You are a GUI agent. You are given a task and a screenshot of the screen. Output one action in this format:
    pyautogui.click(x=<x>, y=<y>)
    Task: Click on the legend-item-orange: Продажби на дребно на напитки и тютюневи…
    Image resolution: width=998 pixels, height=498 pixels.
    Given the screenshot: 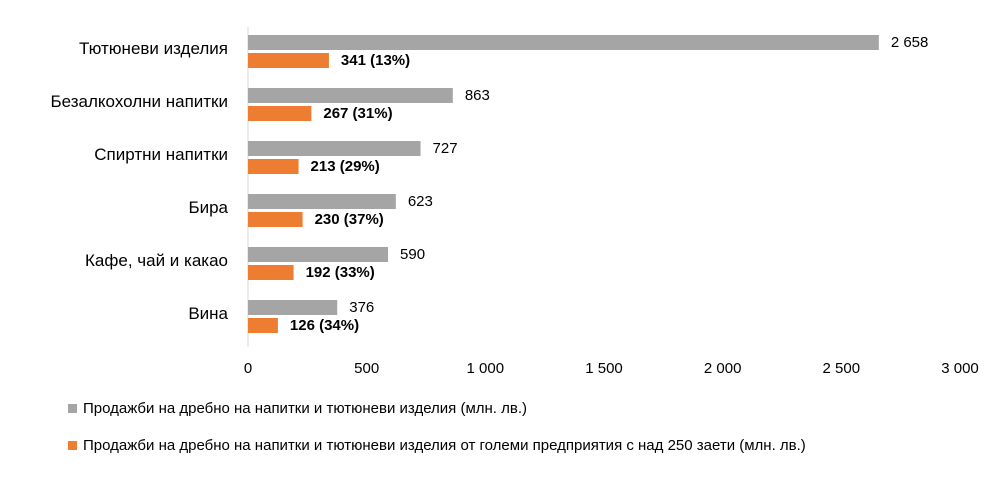 What is the action you would take?
    pyautogui.click(x=437, y=445)
    